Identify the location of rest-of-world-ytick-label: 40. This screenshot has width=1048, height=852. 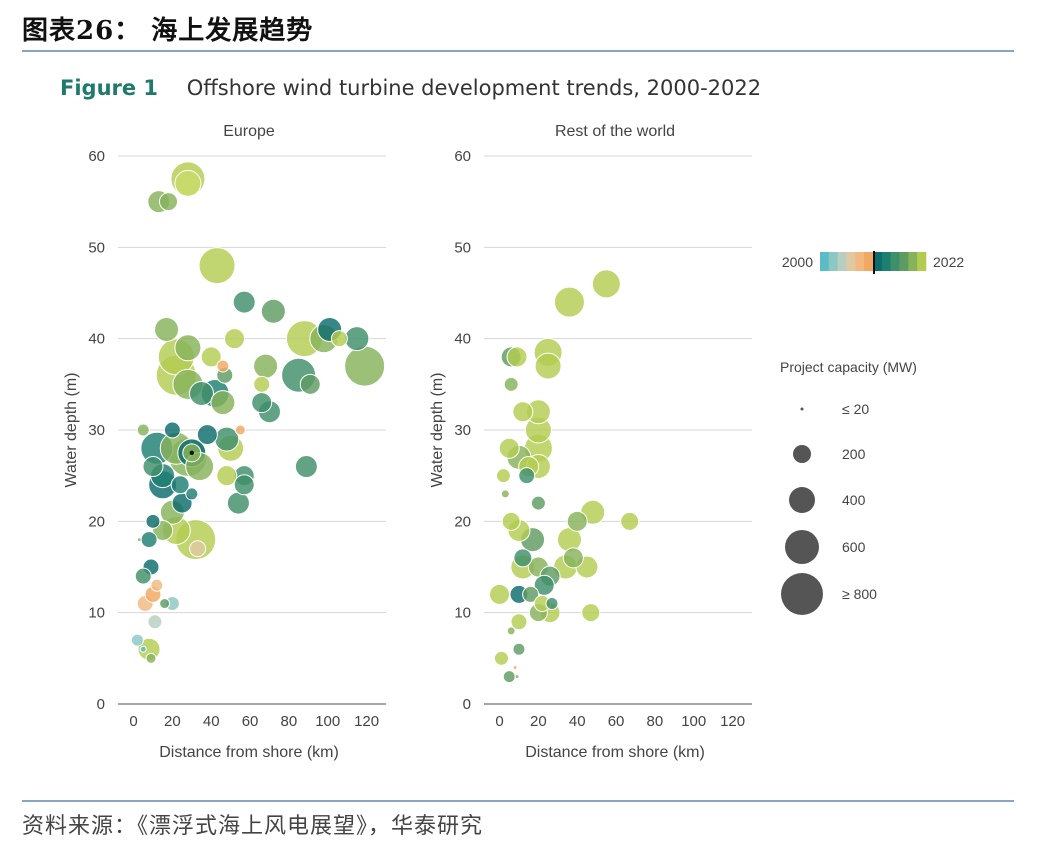
(462, 339).